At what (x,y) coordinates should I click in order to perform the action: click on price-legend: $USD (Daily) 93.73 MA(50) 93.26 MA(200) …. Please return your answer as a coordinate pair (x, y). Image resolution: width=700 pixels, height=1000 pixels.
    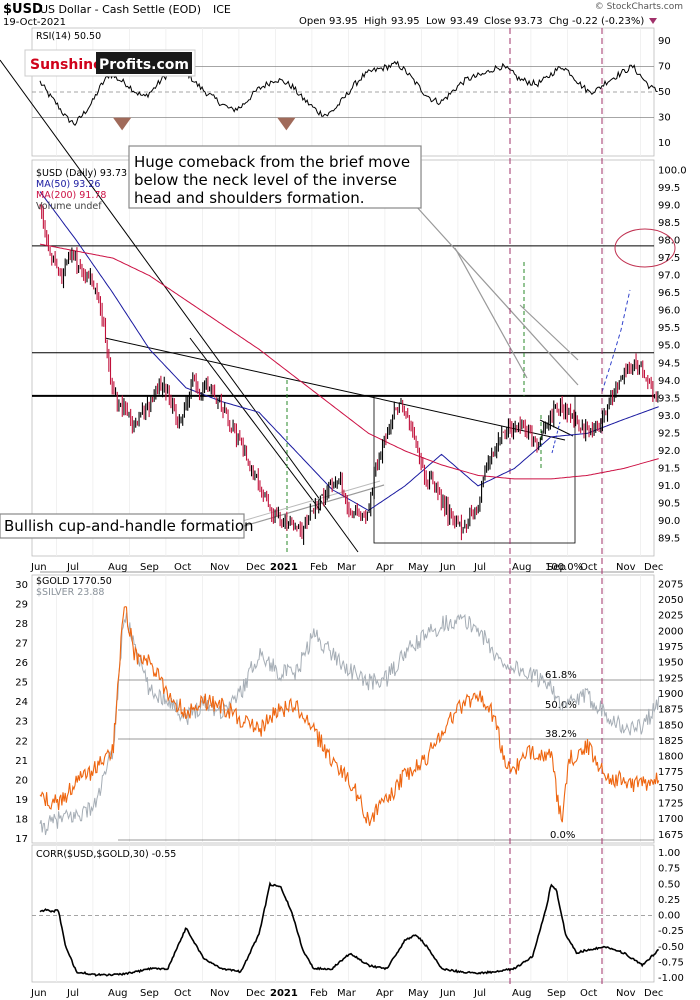
    Looking at the image, I should click on (81, 190).